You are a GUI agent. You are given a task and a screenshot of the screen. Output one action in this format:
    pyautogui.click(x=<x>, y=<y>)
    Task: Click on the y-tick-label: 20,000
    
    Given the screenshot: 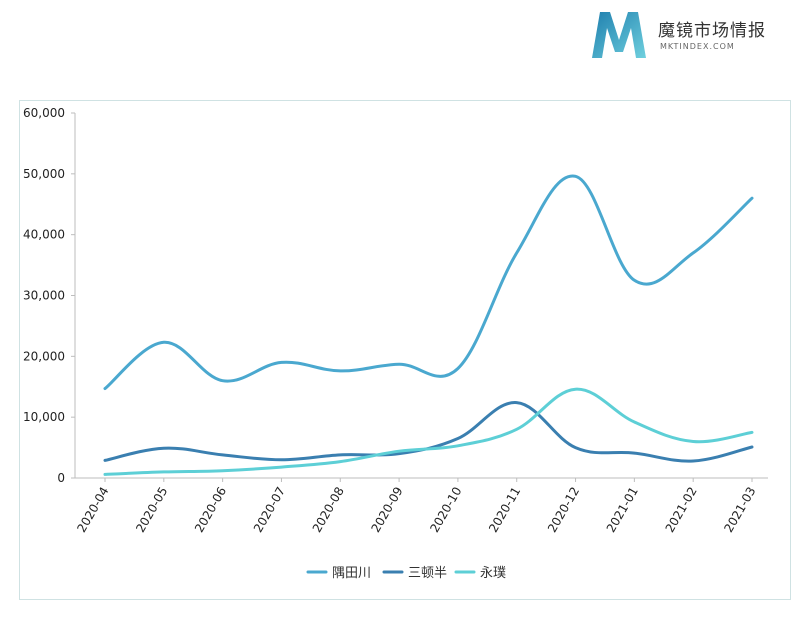 What is the action you would take?
    pyautogui.click(x=44, y=356)
    